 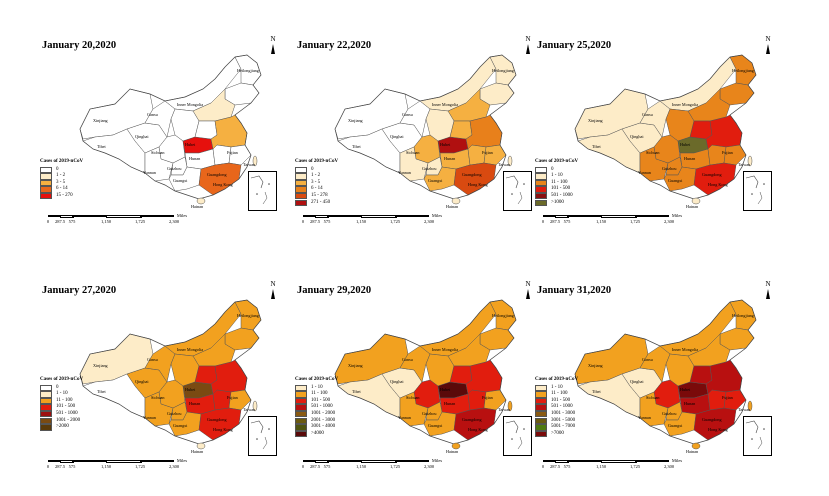 I want to click on province-label-qinghai: Qinghai, so click(x=397, y=381).